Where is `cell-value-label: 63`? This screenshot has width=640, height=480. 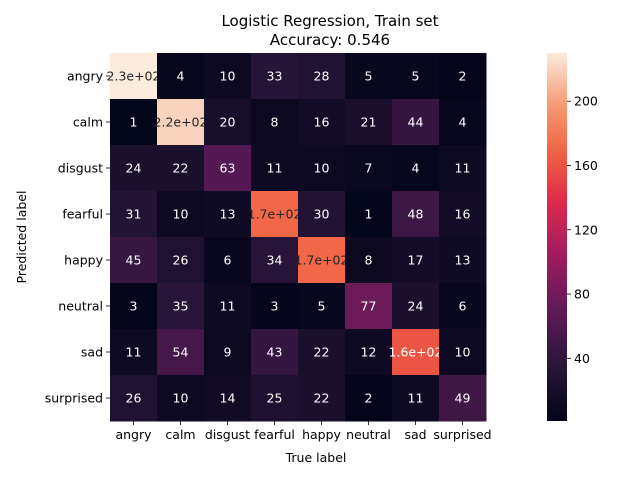 cell-value-label: 63 is located at coordinates (228, 168).